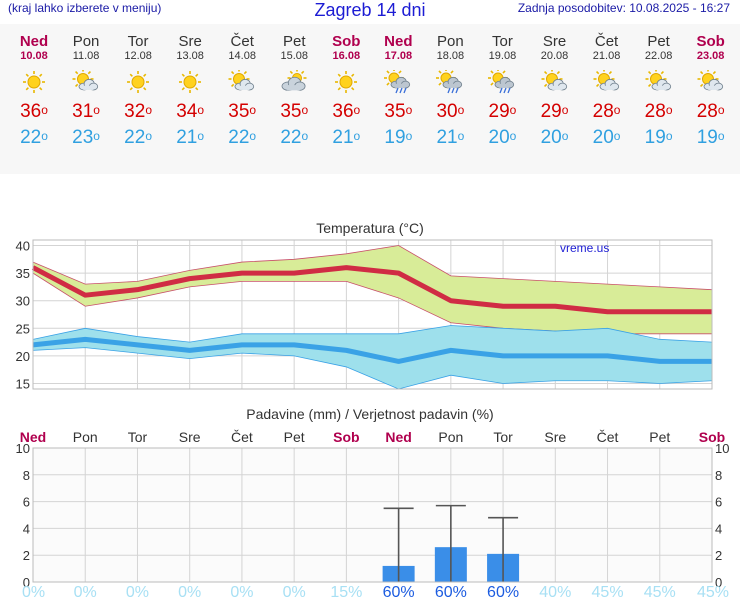 The height and width of the screenshot is (600, 740). Describe the element at coordinates (23, 448) in the screenshot. I see `precipitation-tick-label-left: 10` at that location.